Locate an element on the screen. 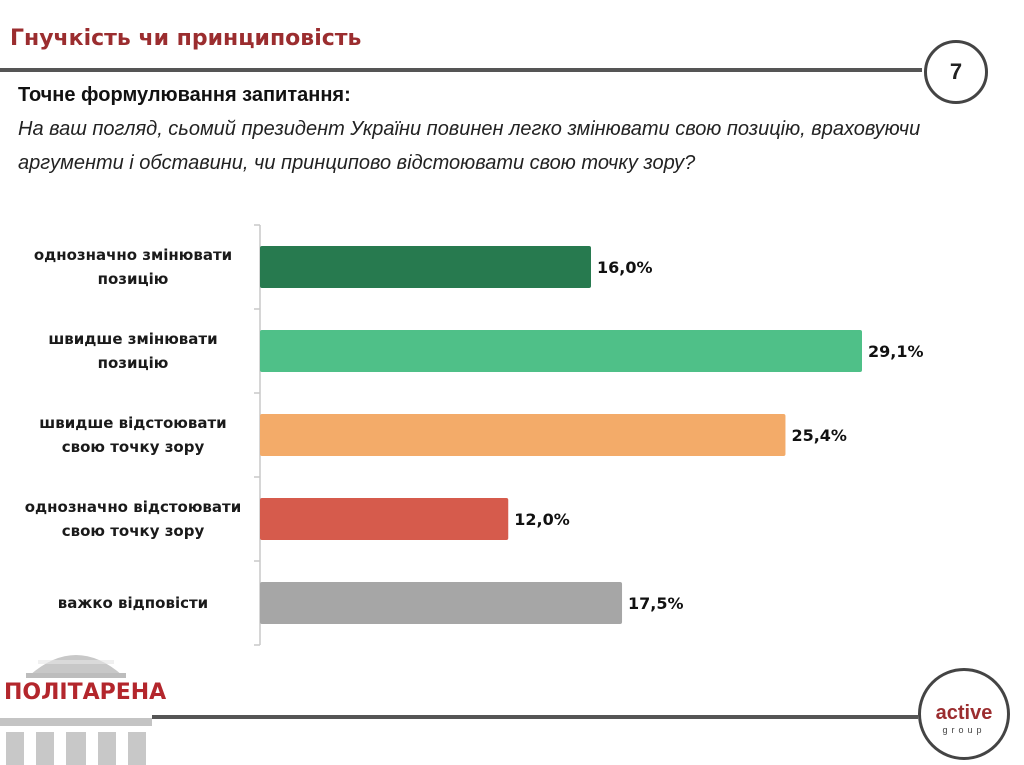 This screenshot has height=765, width=1024. data-label-0: 16,0% is located at coordinates (625, 267).